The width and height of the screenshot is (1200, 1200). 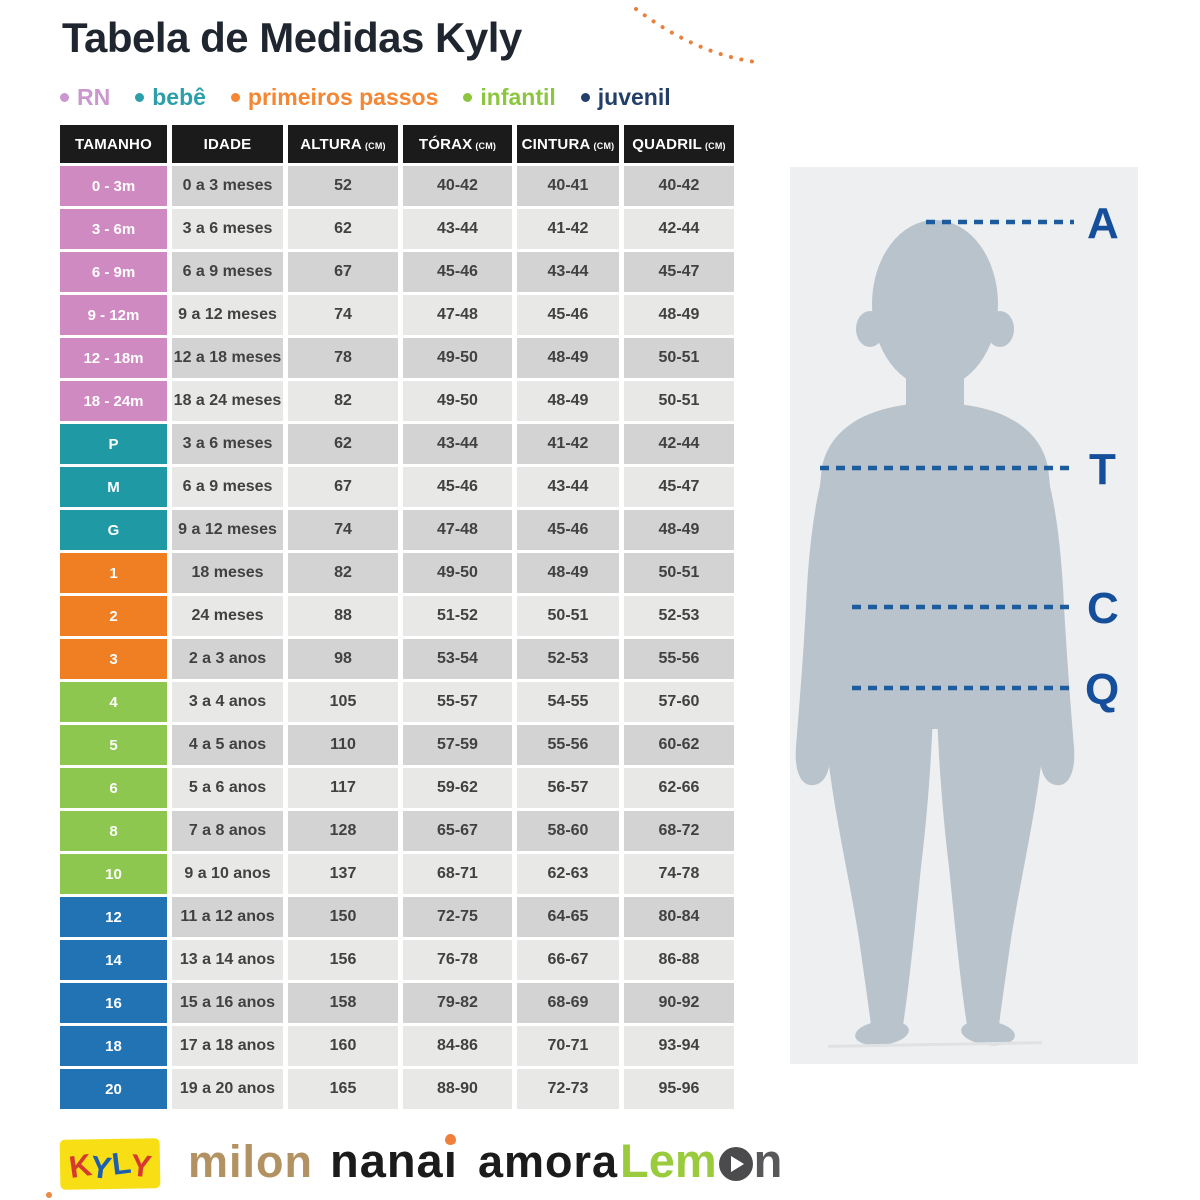 I want to click on size-cell: 0 - 3m, so click(x=113, y=186).